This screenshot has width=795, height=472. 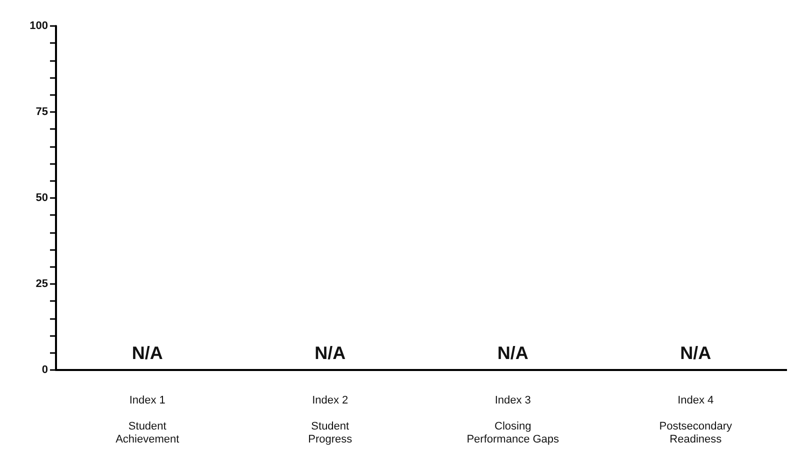 I want to click on y-tick-label: 100, so click(x=39, y=26).